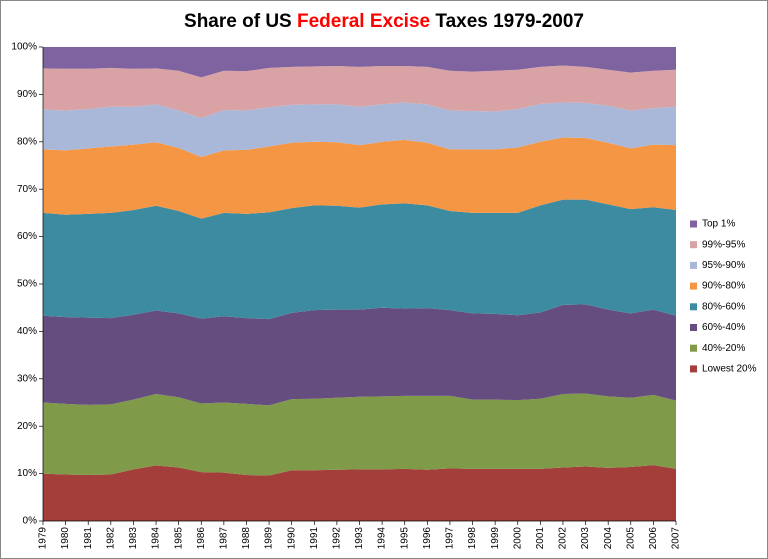  Describe the element at coordinates (723, 244) in the screenshot. I see `legend-label: 99%-95%` at that location.